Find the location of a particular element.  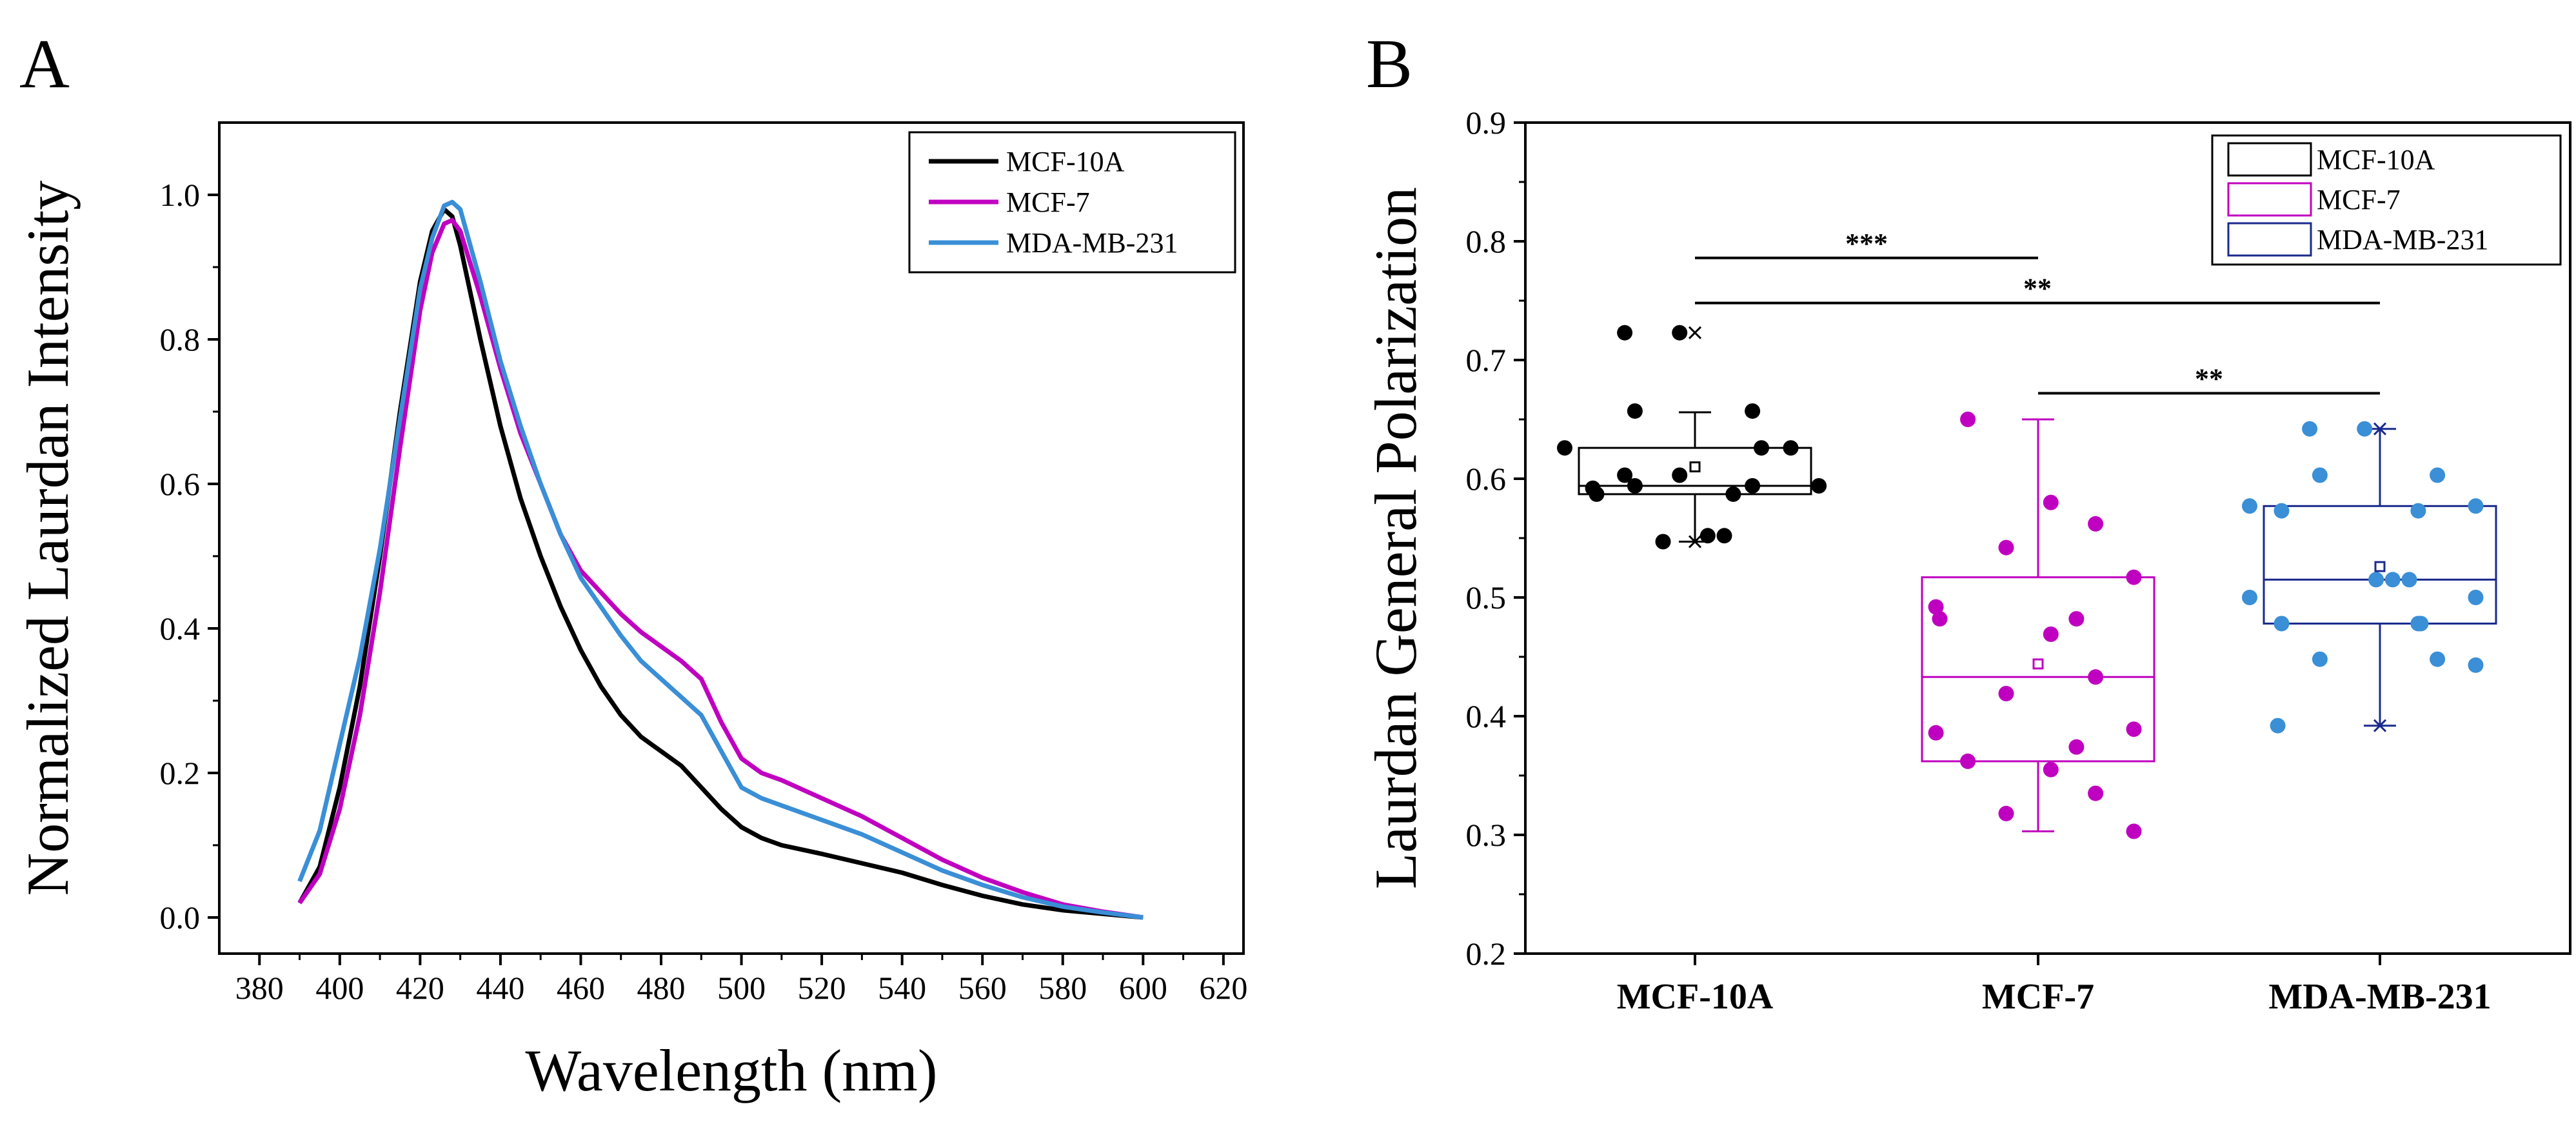

significance-label: *** is located at coordinates (1866, 243).